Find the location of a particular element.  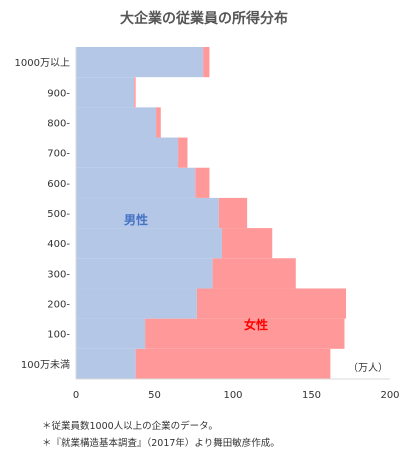

y-tick-label: 100- is located at coordinates (58, 335).